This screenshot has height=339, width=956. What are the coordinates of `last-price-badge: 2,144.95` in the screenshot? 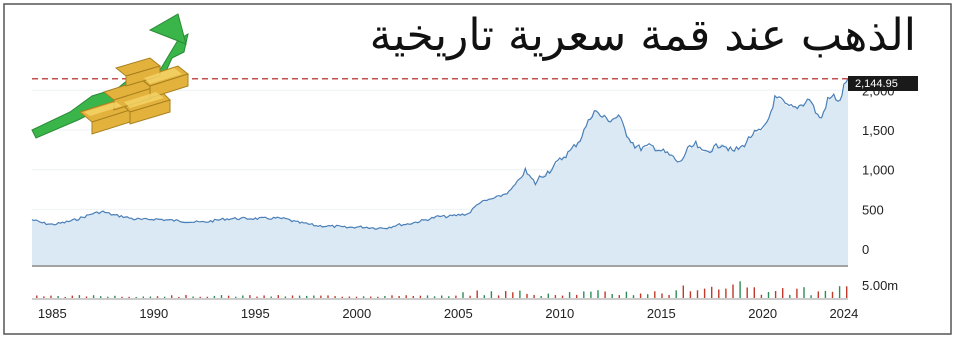 It's located at (883, 83).